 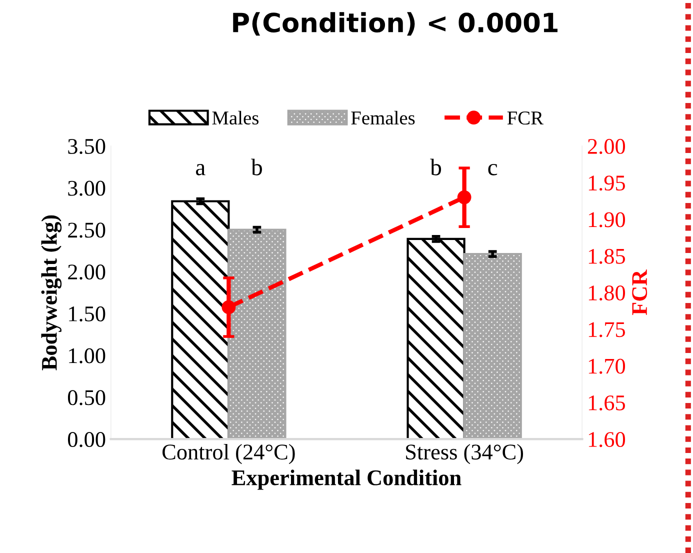 What do you see at coordinates (87, 440) in the screenshot?
I see `y-tick-label: 0.00` at bounding box center [87, 440].